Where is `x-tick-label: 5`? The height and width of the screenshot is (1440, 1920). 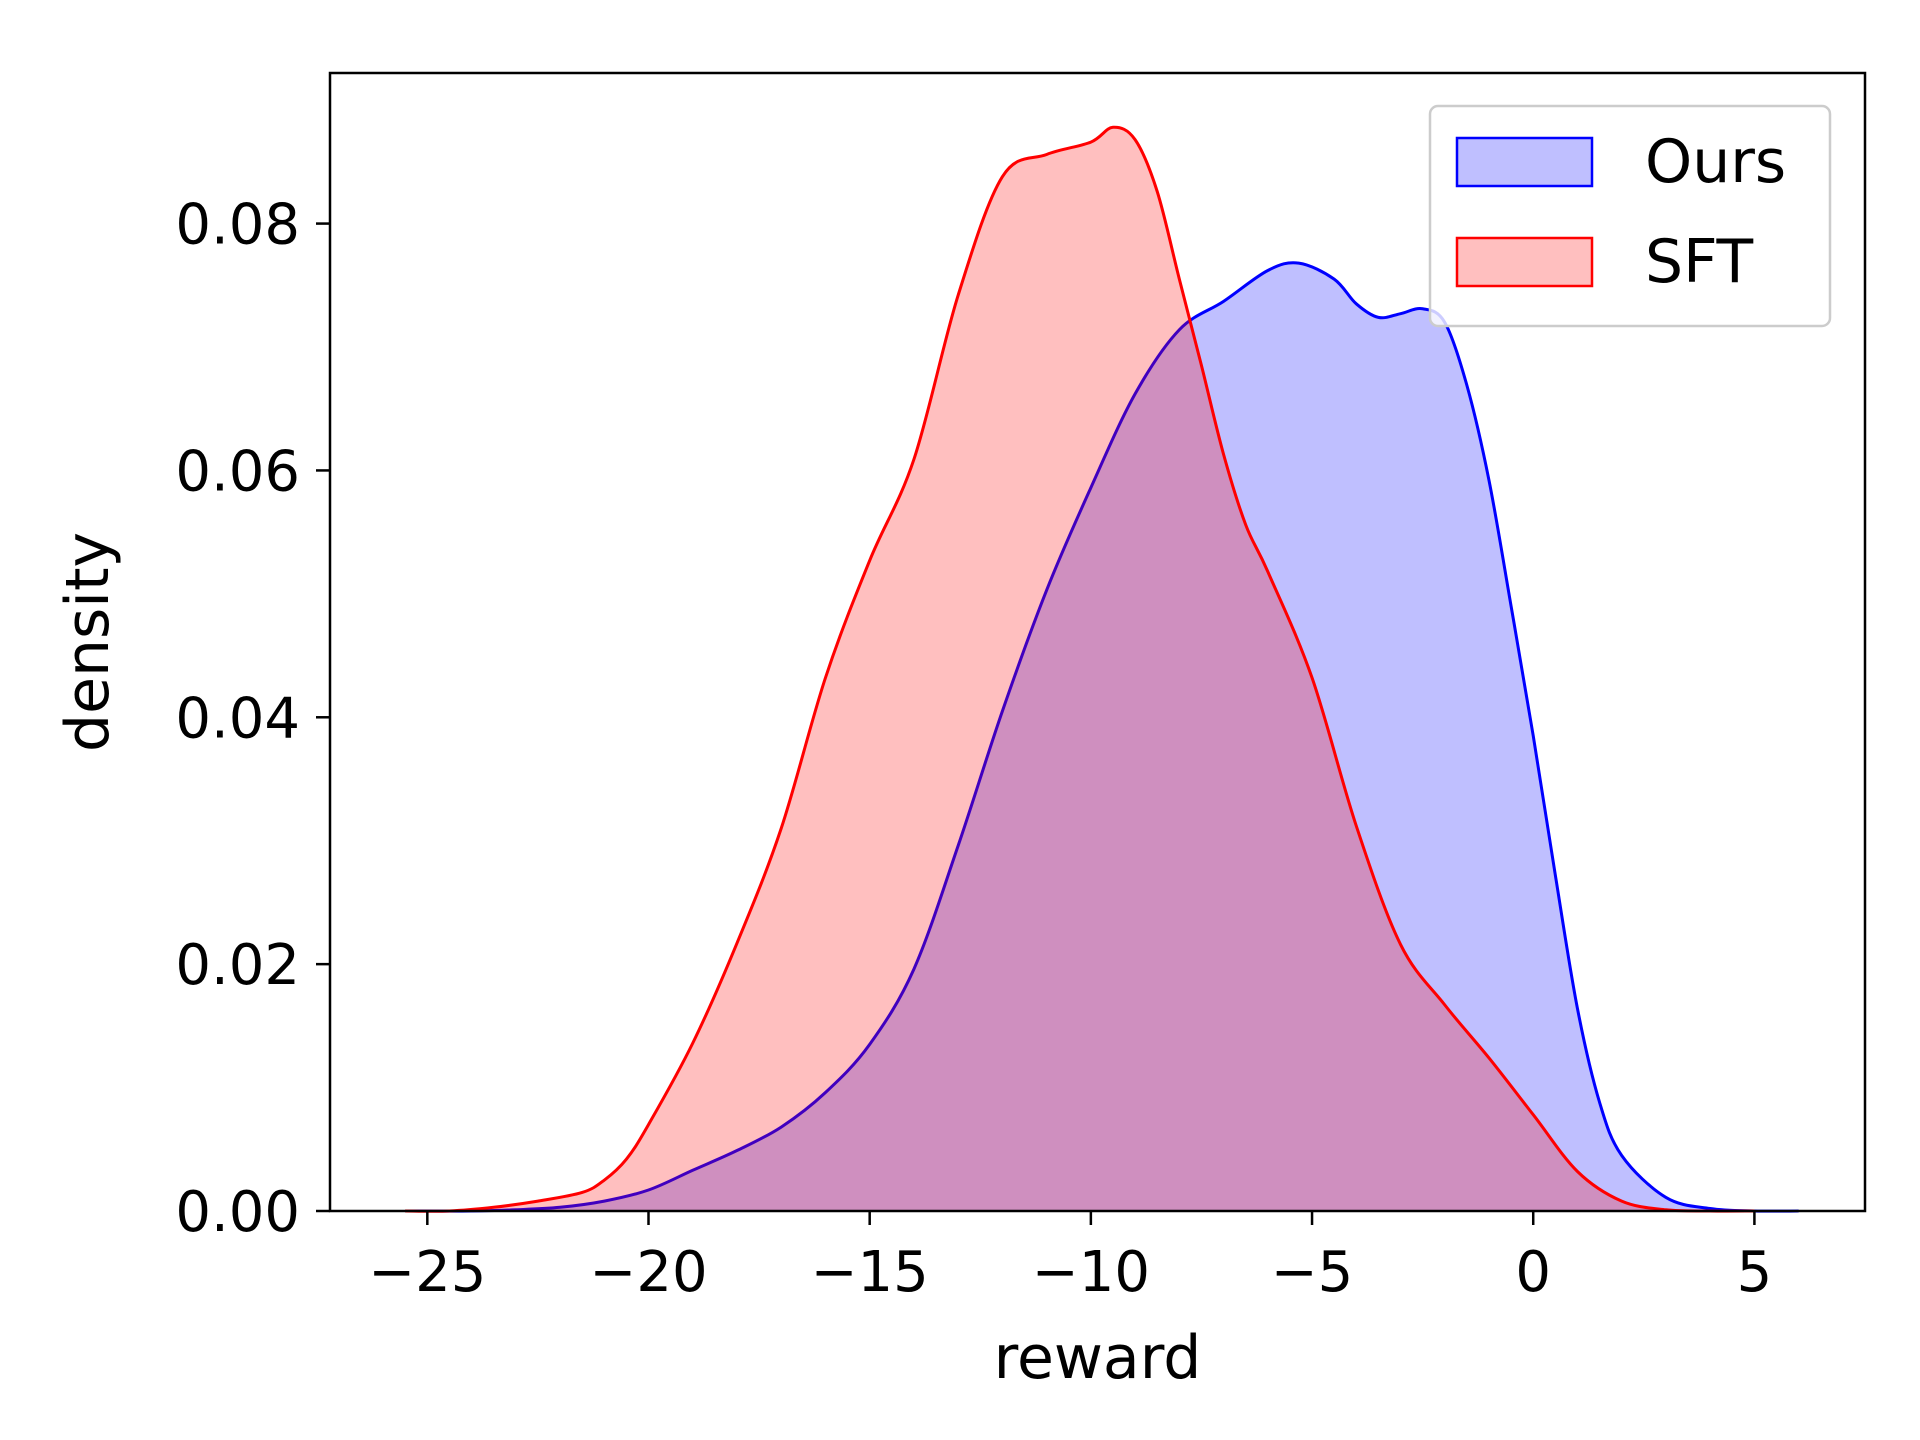 x-tick-label: 5 is located at coordinates (1755, 1272).